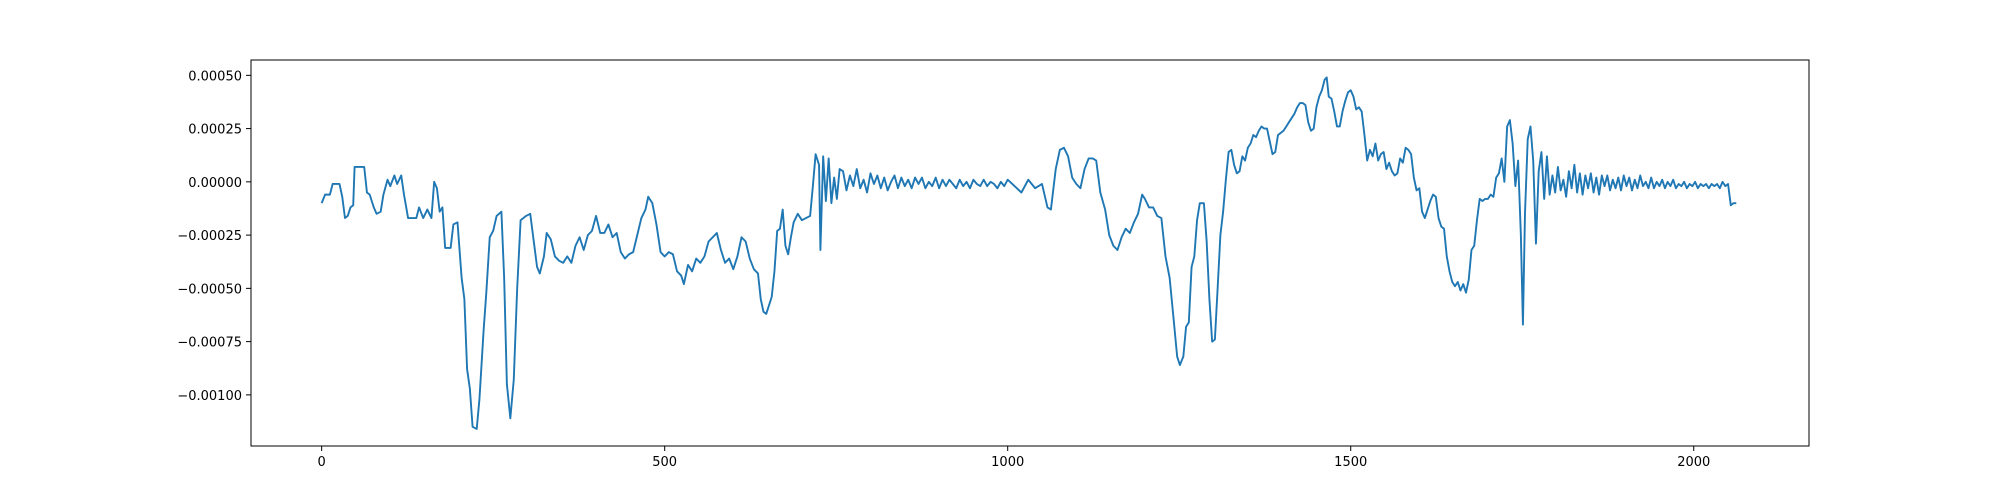  I want to click on x-tick-label: 2000, so click(1693, 462).